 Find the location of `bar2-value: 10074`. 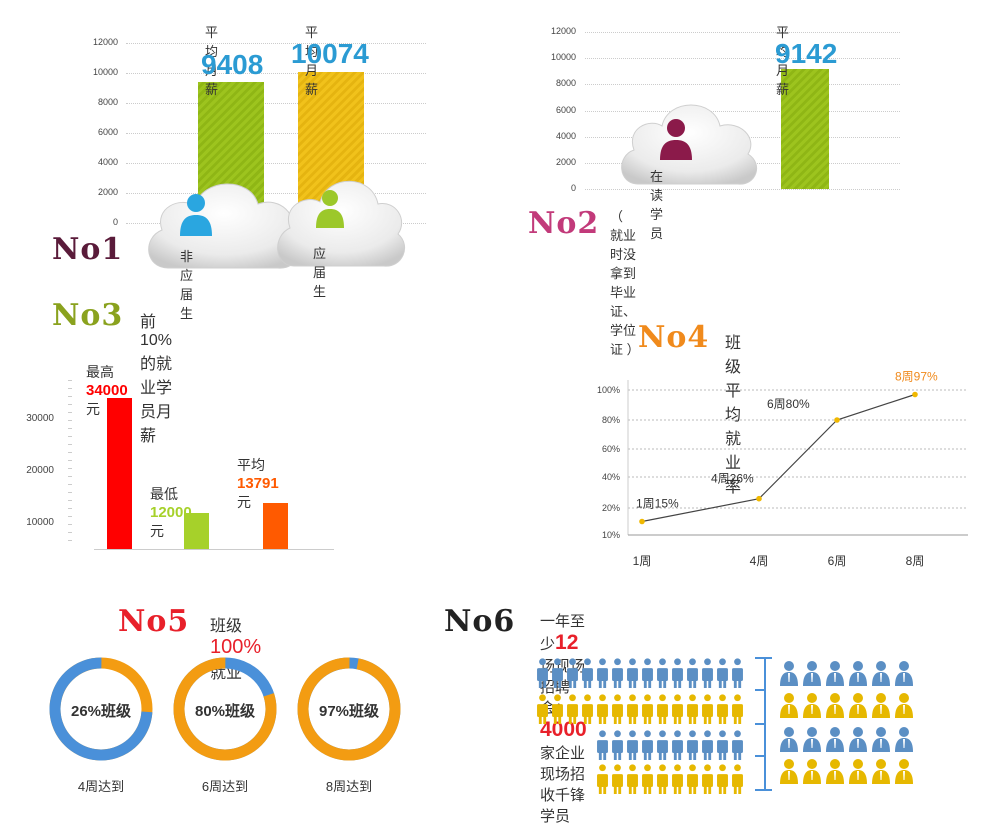

bar2-value: 10074 is located at coordinates (330, 53).